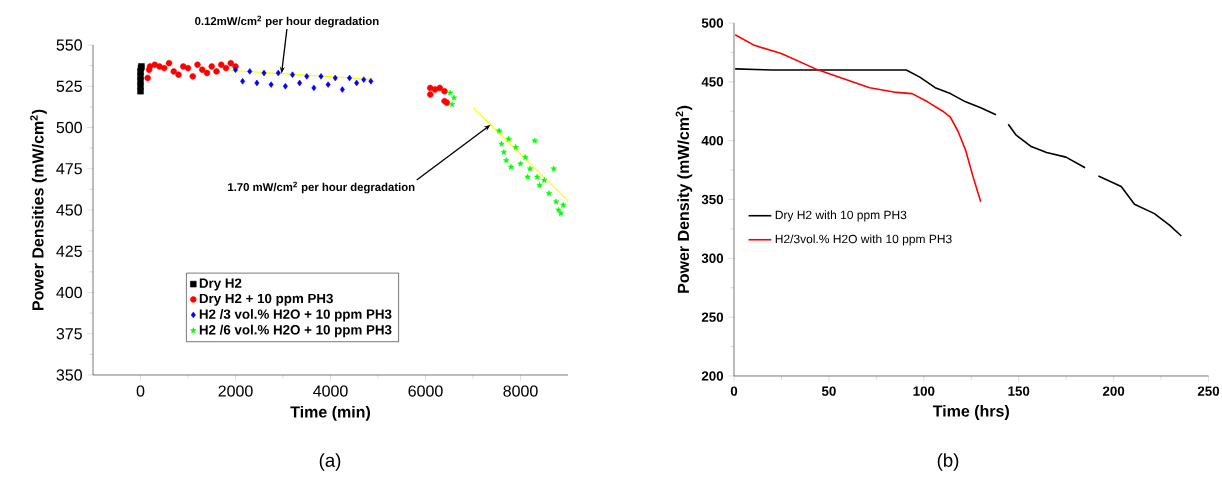  What do you see at coordinates (69, 45) in the screenshot?
I see `y-tick-label: 550` at bounding box center [69, 45].